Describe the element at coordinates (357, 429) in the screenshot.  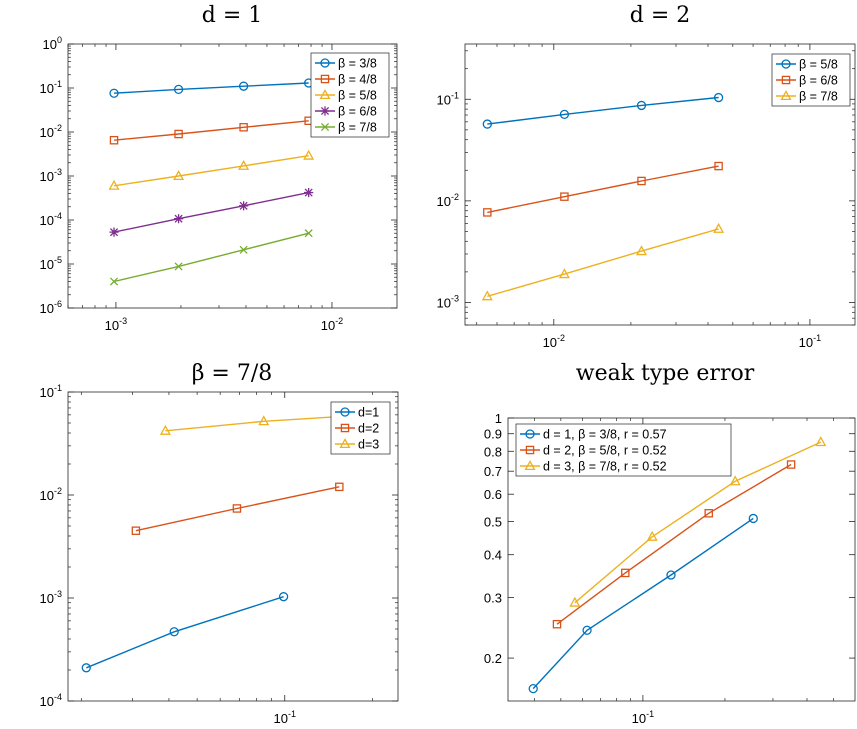
I see `legend-entry: d=2` at that location.